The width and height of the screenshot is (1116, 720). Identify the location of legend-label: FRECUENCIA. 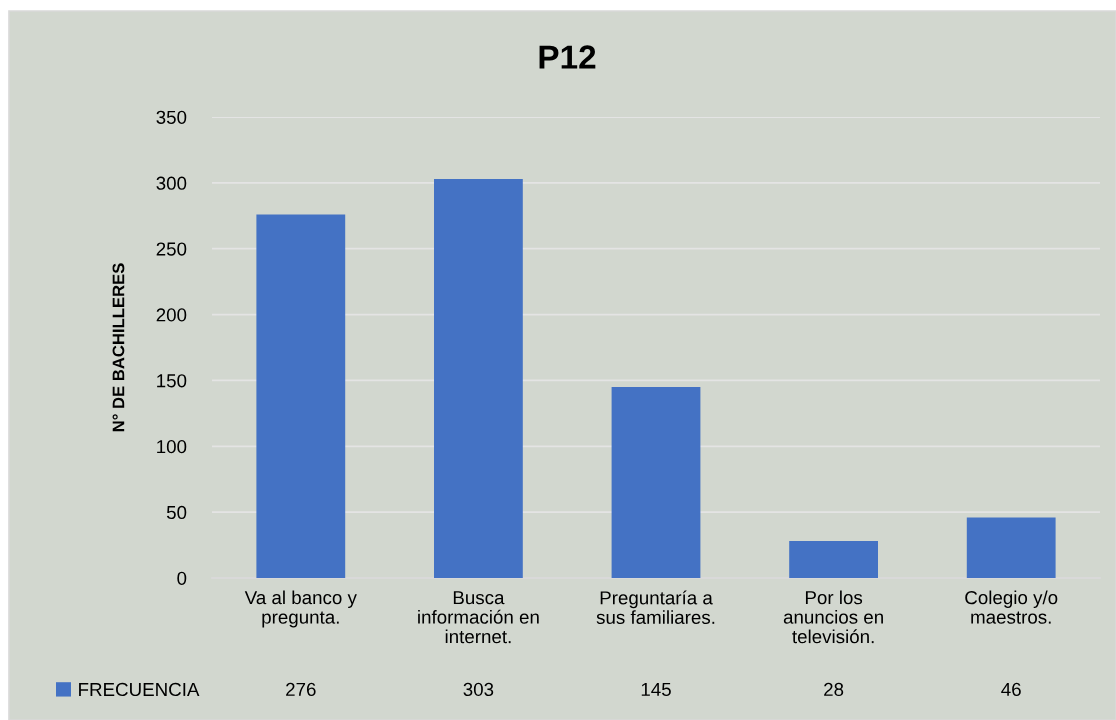
(139, 689).